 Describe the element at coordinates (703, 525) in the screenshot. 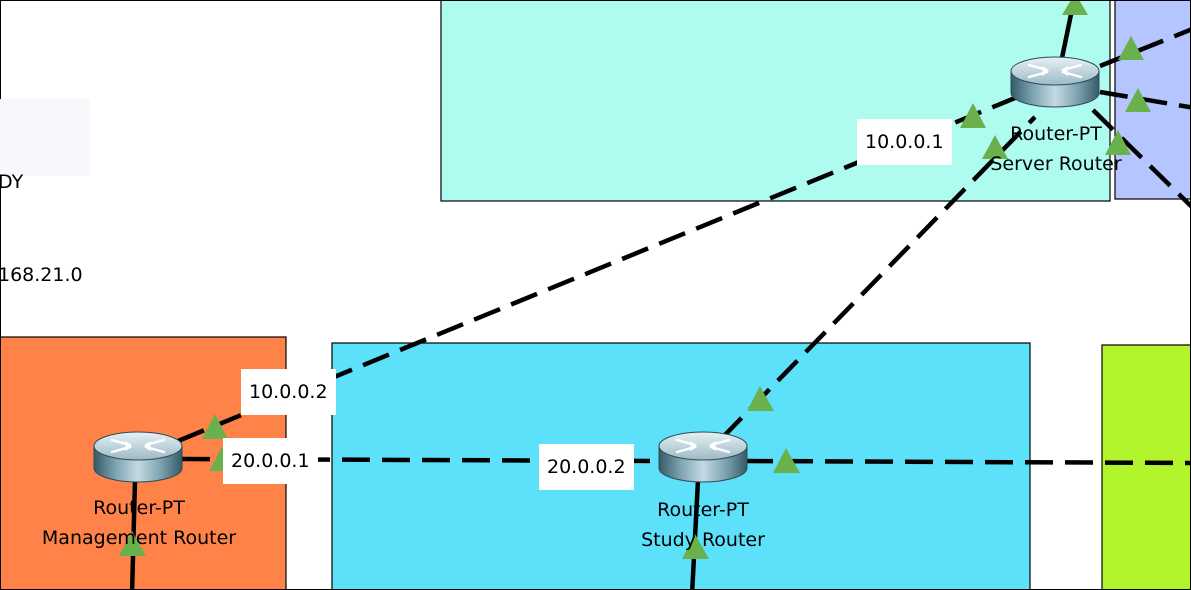

I see `study-router-label: Router-PT Study Router` at that location.